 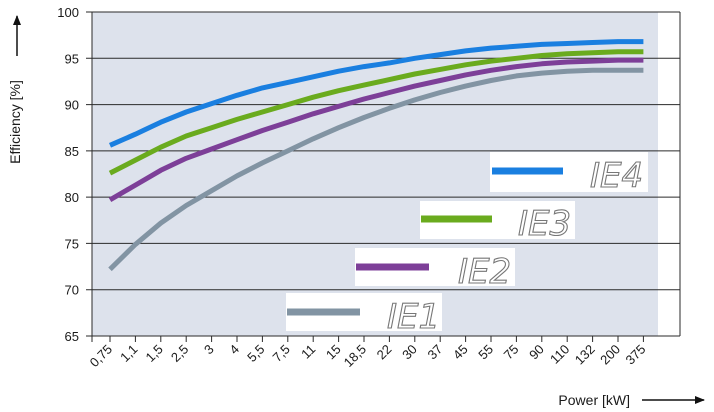 What do you see at coordinates (72, 151) in the screenshot?
I see `y-tick-label: 85` at bounding box center [72, 151].